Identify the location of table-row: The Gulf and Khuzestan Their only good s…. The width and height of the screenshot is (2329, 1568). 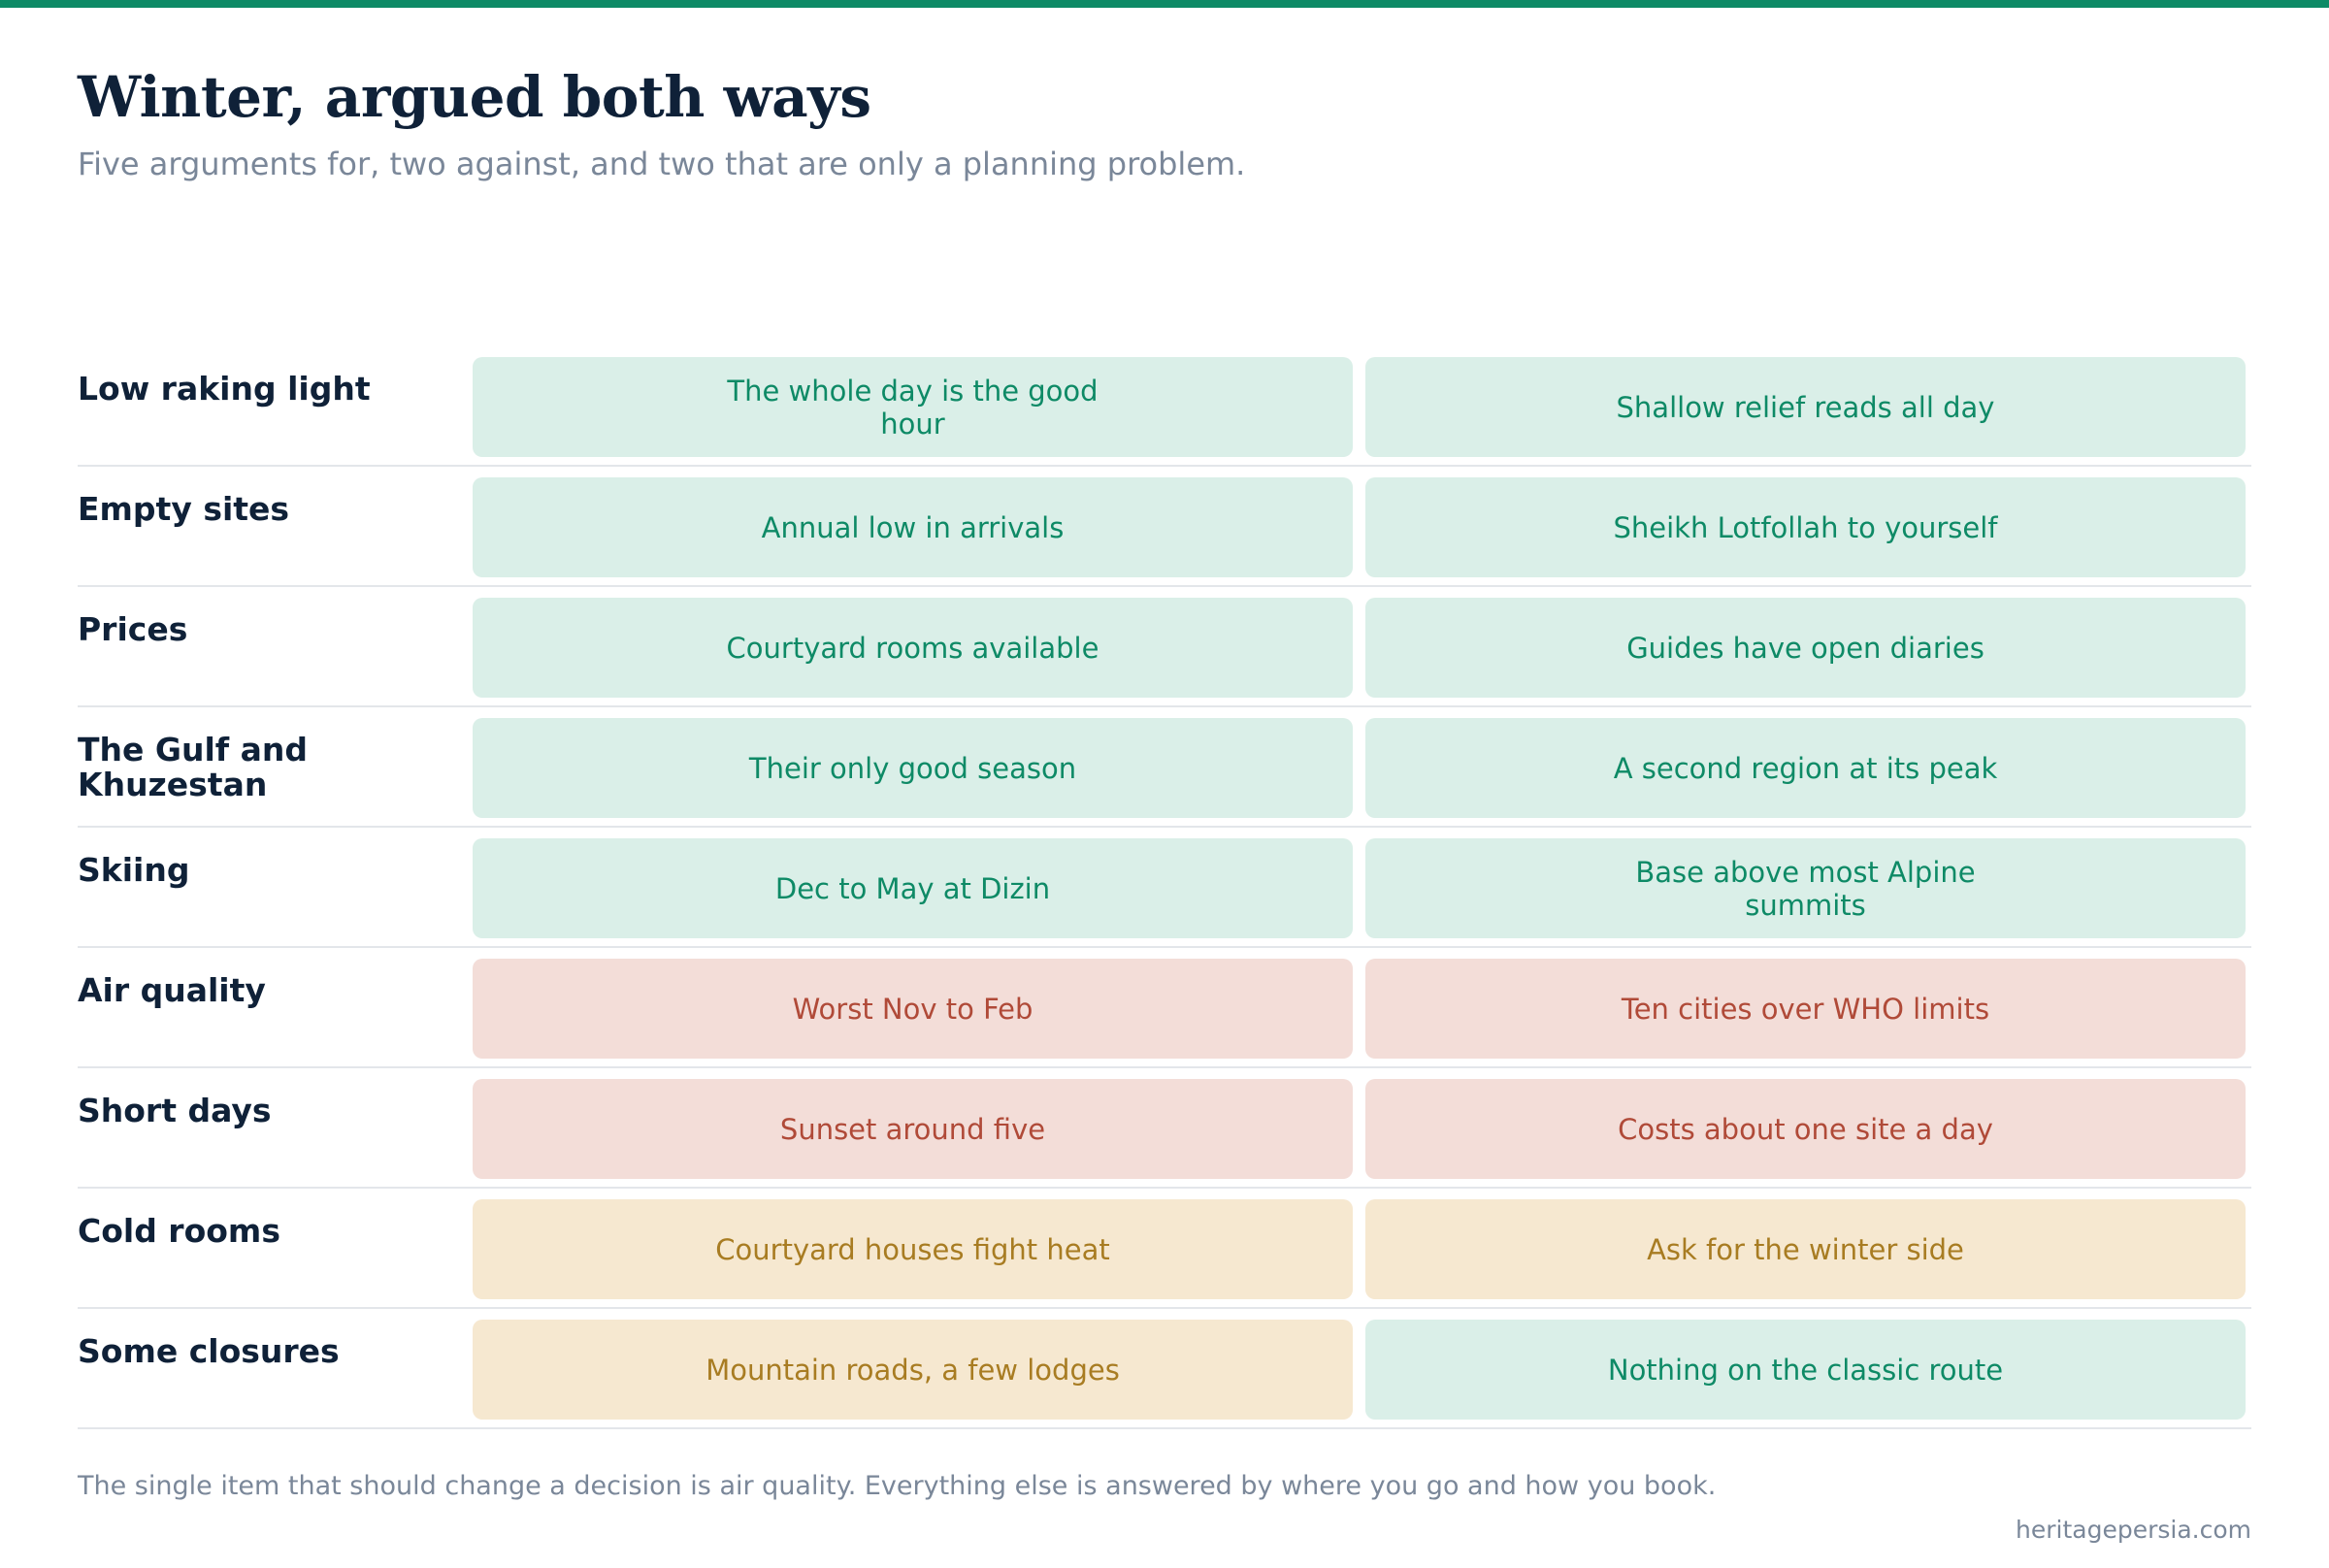
(1164, 767).